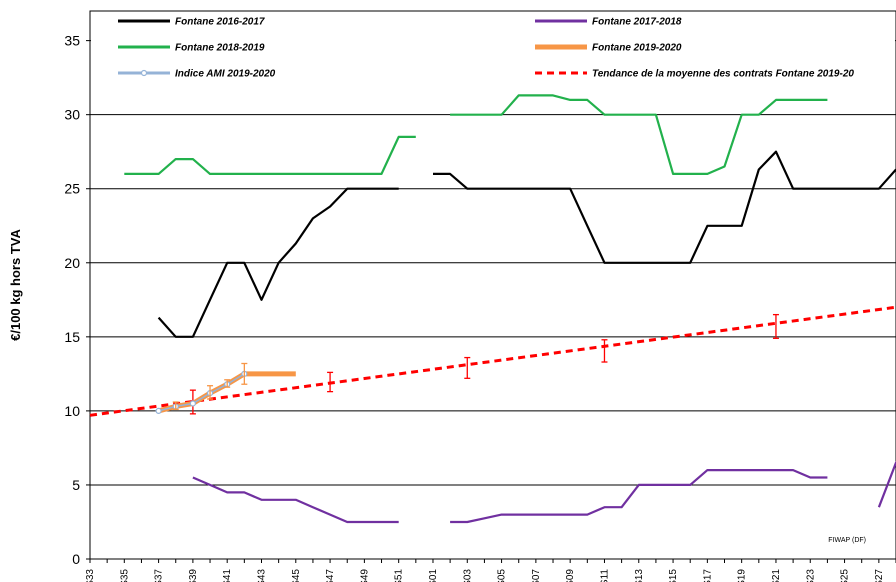 The image size is (896, 582). What do you see at coordinates (810, 575) in the screenshot?
I see `x-tick-label: S23` at bounding box center [810, 575].